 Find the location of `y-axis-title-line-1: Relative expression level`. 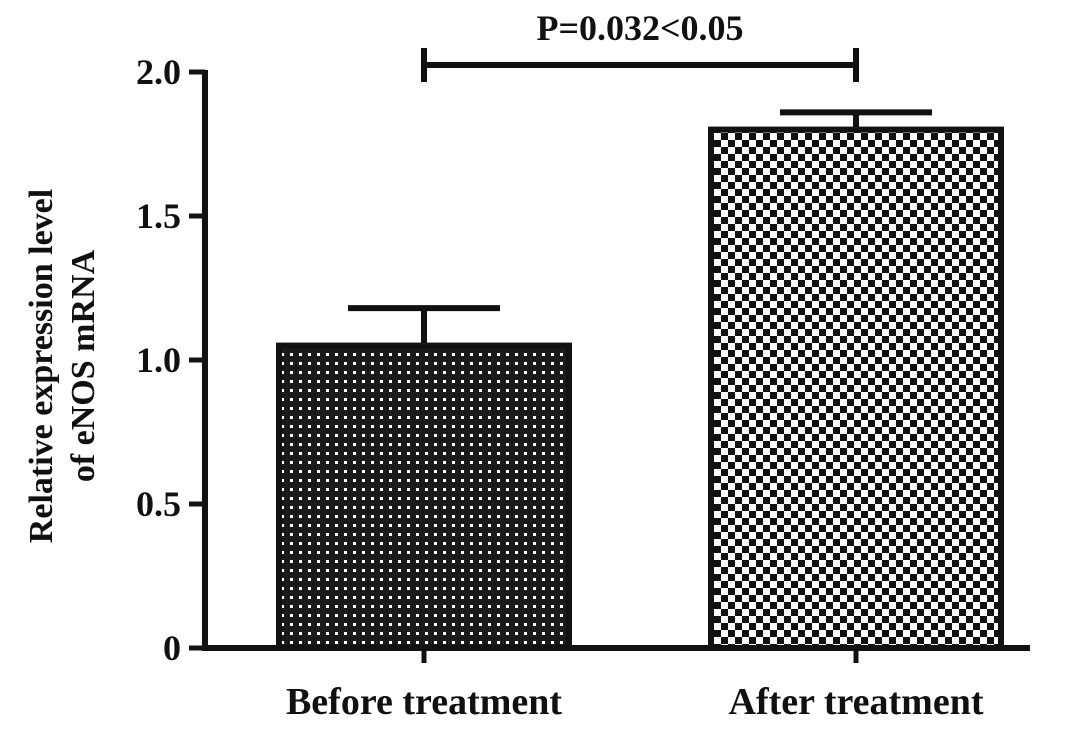

y-axis-title-line-1: Relative expression level is located at coordinates (41, 366).